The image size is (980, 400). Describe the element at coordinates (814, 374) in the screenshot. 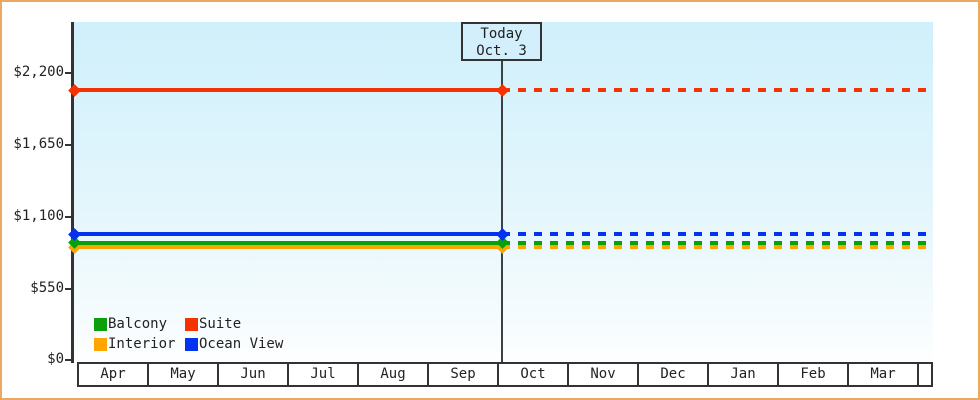

I see `month-cell: Feb` at that location.